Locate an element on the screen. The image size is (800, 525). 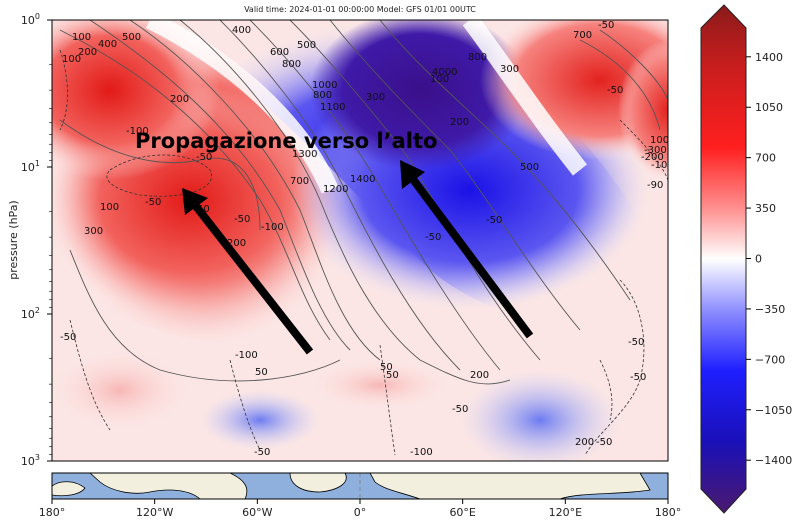
arrow-east-head is located at coordinates (412, 174).